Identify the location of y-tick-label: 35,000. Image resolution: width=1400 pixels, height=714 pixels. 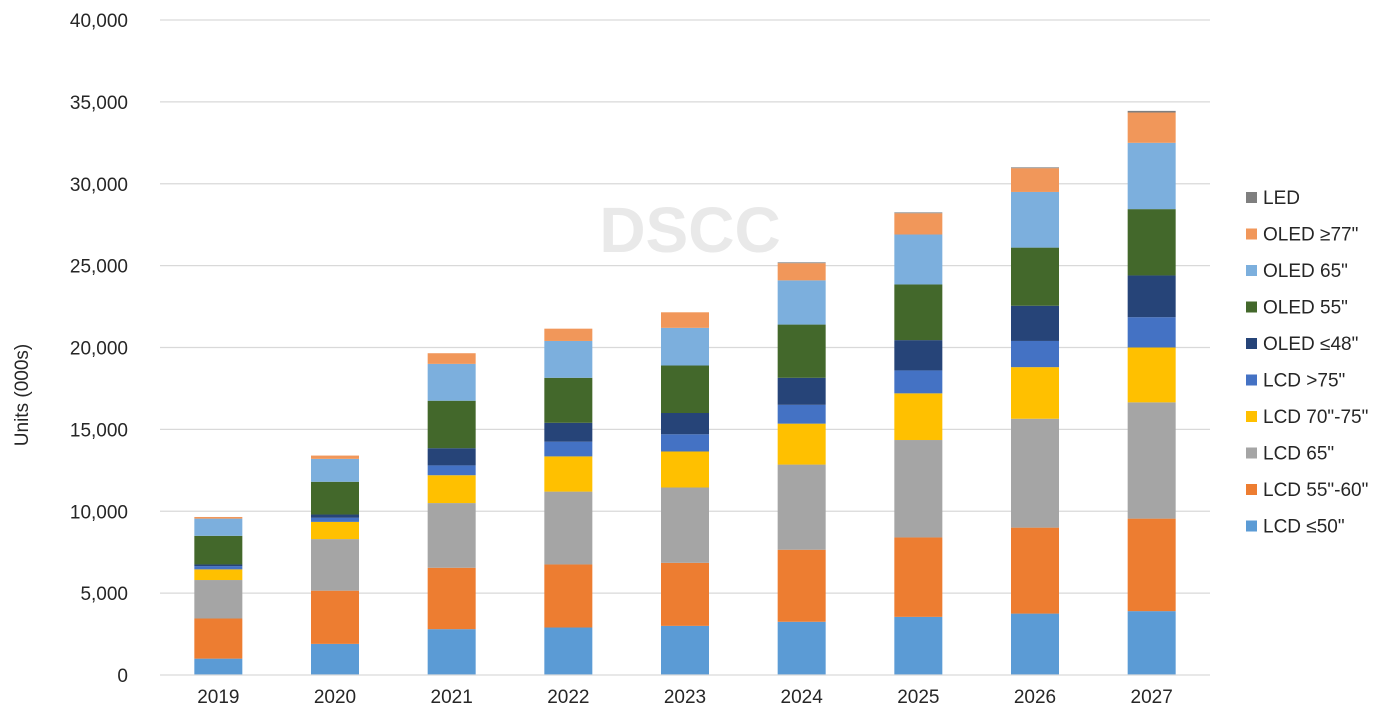
(99, 103).